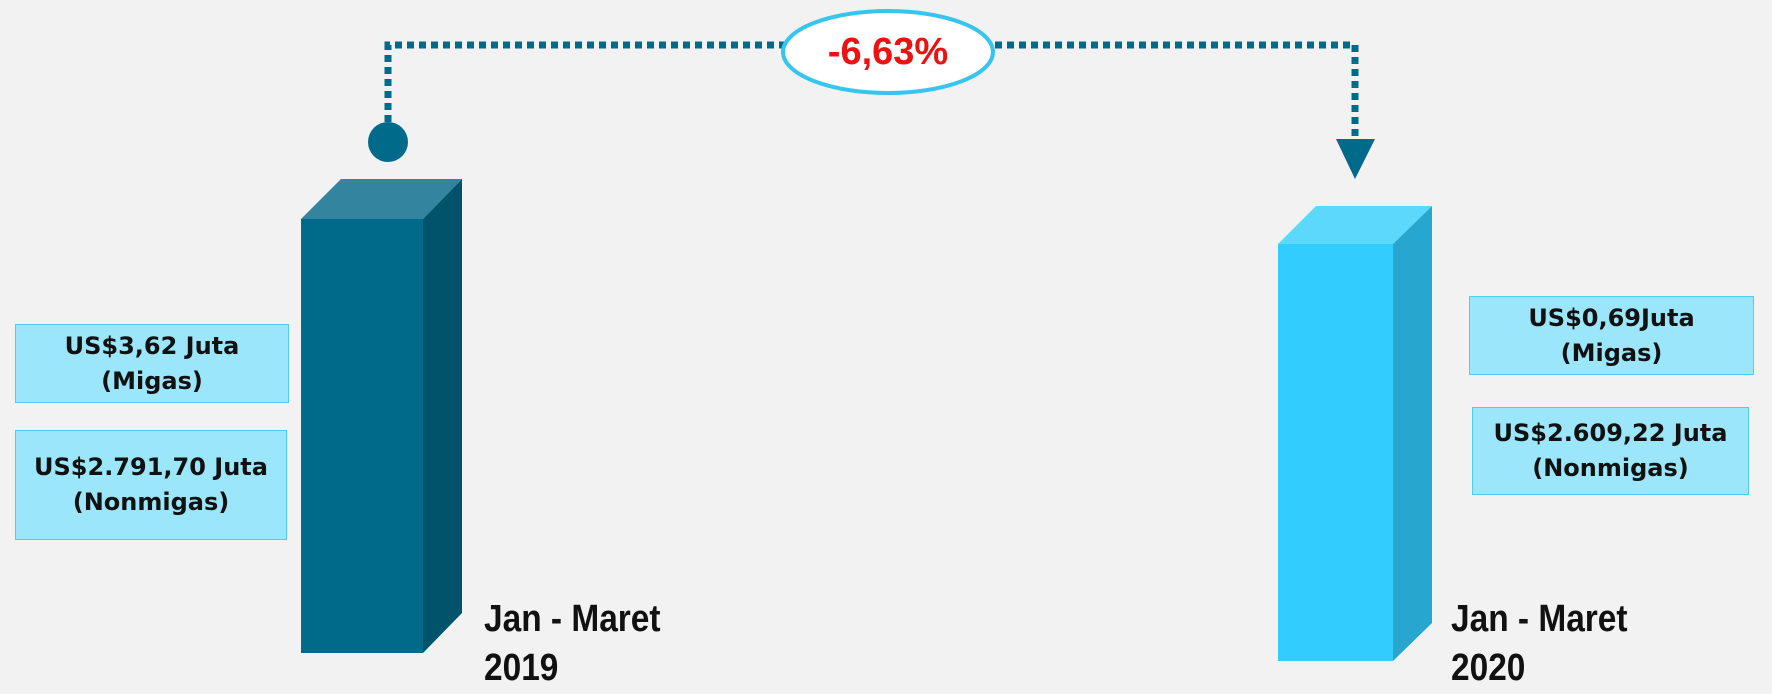 The width and height of the screenshot is (1772, 694). What do you see at coordinates (1610, 451) in the screenshot?
I see `value-box: US$2.609,22 Juta (Nonmigas)` at bounding box center [1610, 451].